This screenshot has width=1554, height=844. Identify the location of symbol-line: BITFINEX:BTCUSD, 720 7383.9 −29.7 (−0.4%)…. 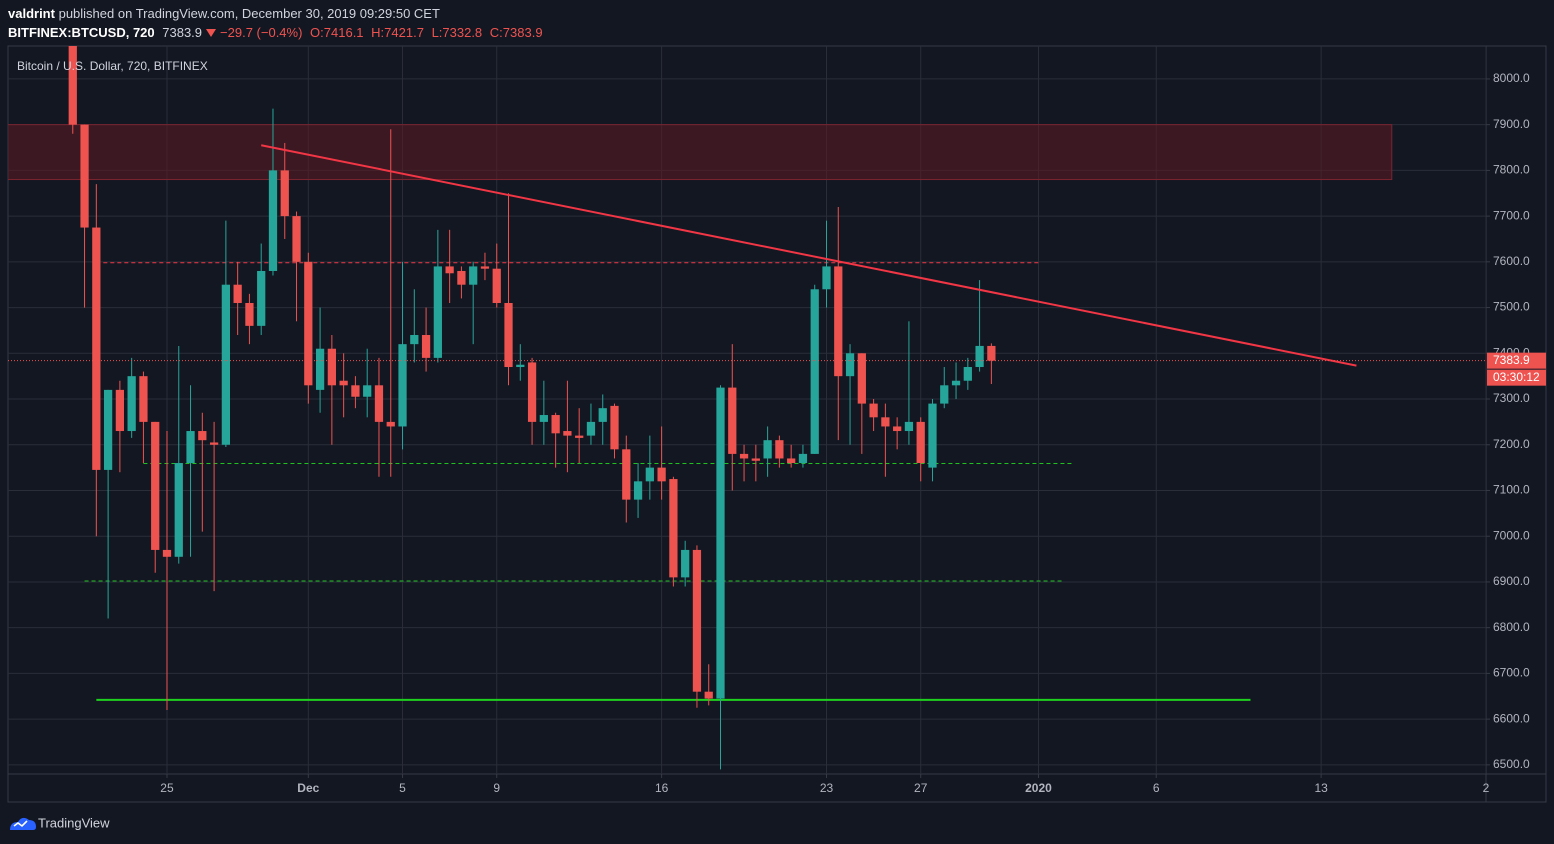
(277, 32).